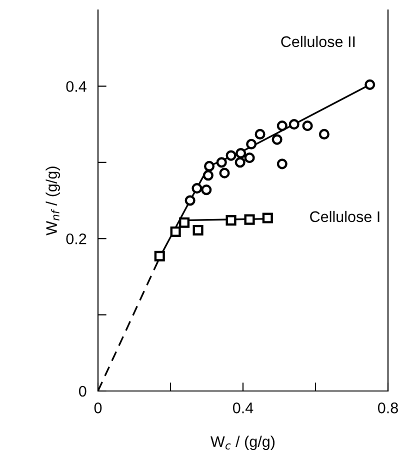  What do you see at coordinates (318, 42) in the screenshot?
I see `text: Cellulose II` at bounding box center [318, 42].